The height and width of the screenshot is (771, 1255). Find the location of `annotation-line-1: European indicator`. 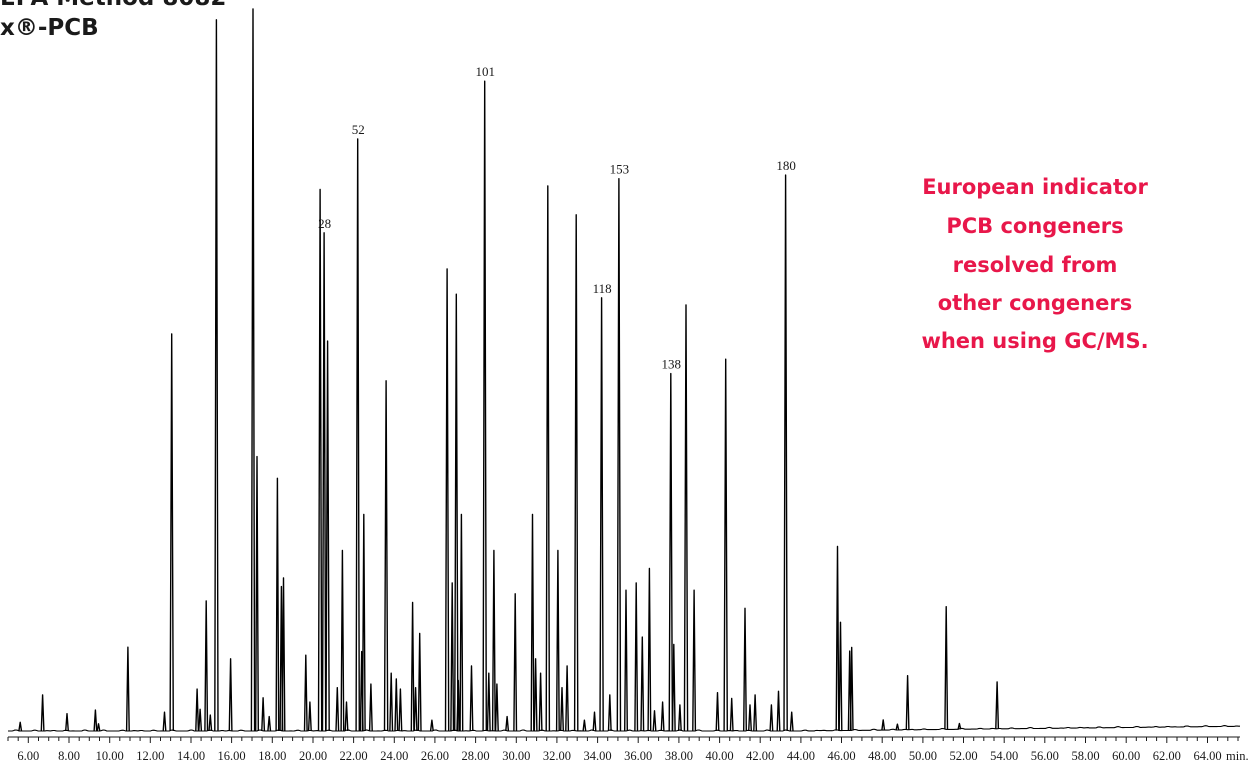

annotation-line-1: European indicator is located at coordinates (1035, 187).